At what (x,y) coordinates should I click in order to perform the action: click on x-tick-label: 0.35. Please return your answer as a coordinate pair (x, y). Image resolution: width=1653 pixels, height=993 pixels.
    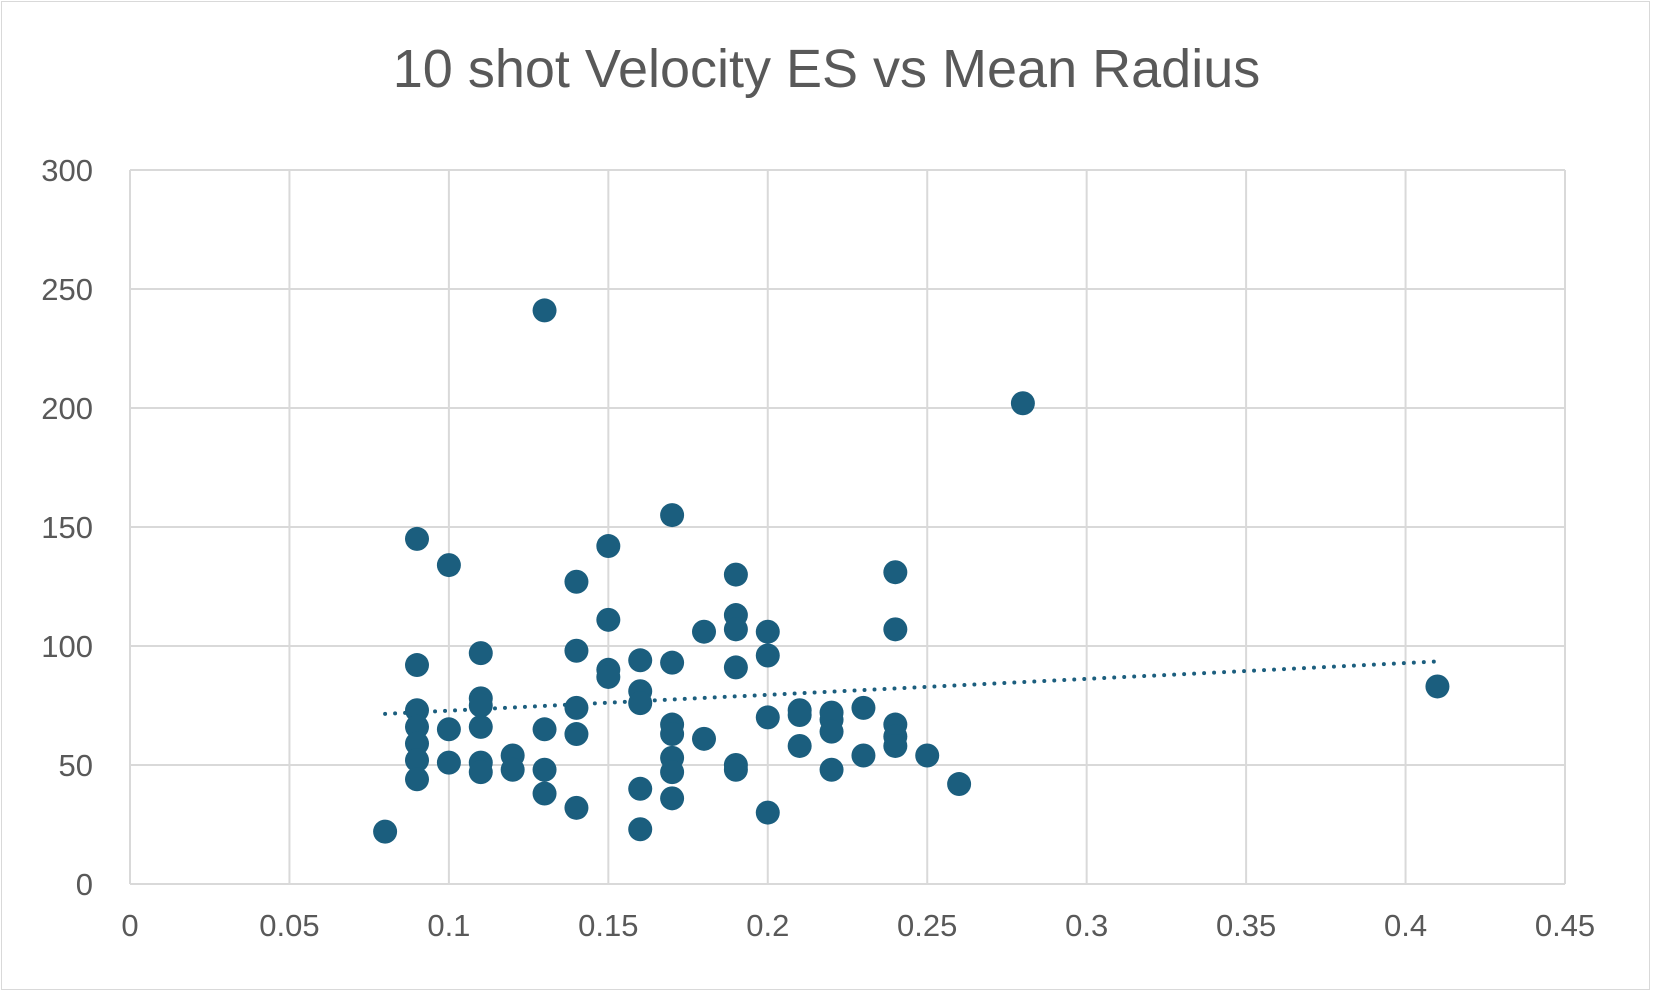
    Looking at the image, I should click on (1246, 925).